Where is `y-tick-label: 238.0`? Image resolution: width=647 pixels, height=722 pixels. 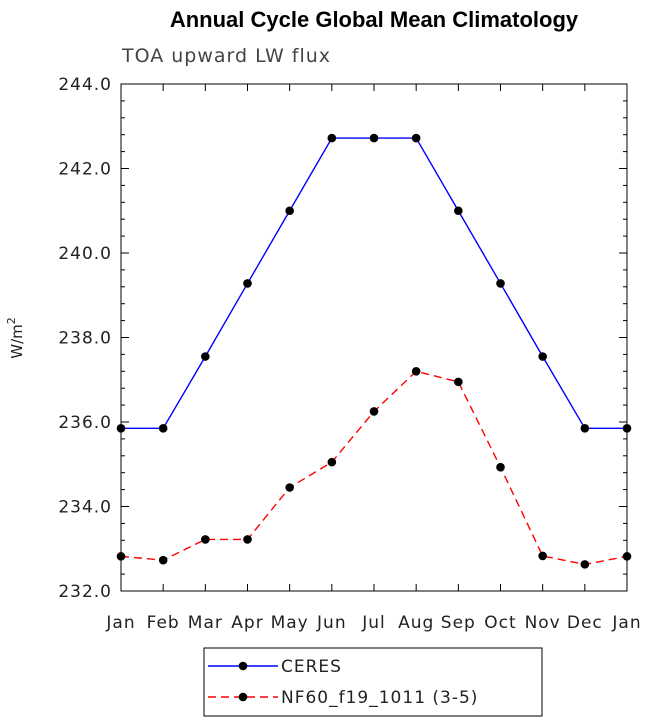
y-tick-label: 238.0 is located at coordinates (85, 339).